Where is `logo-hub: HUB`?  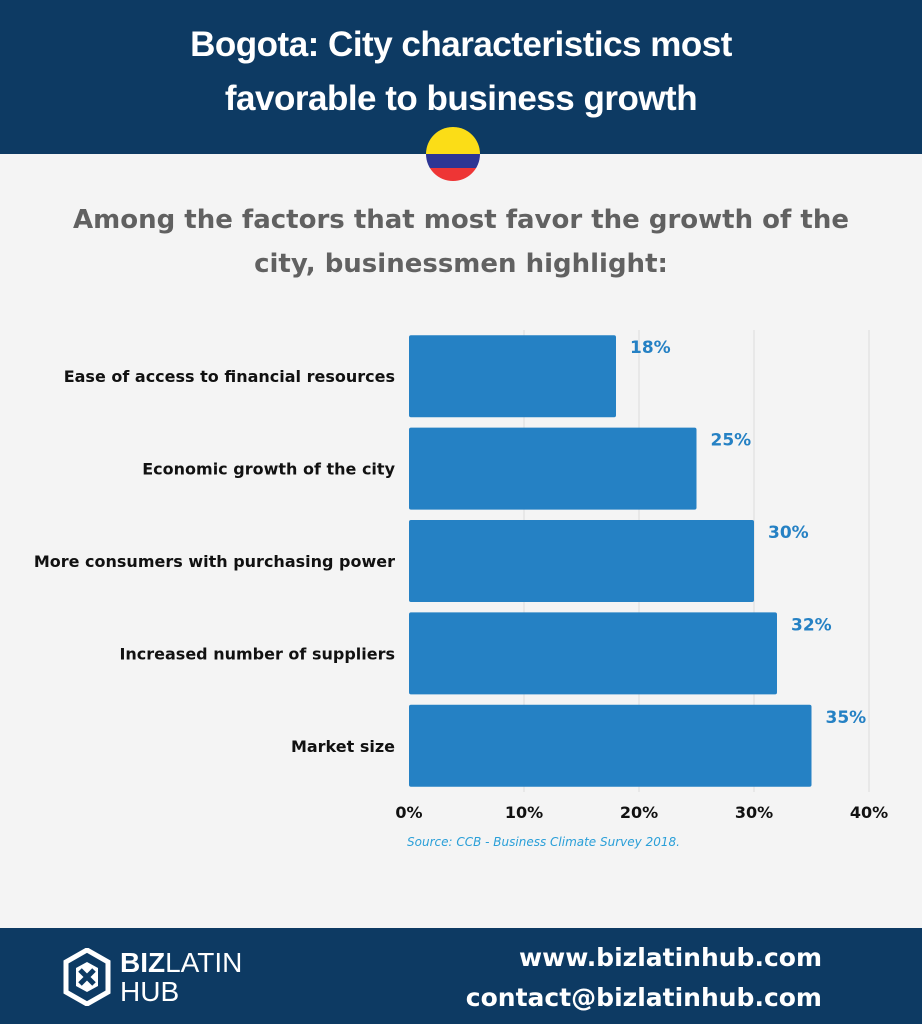
logo-hub: HUB is located at coordinates (150, 991).